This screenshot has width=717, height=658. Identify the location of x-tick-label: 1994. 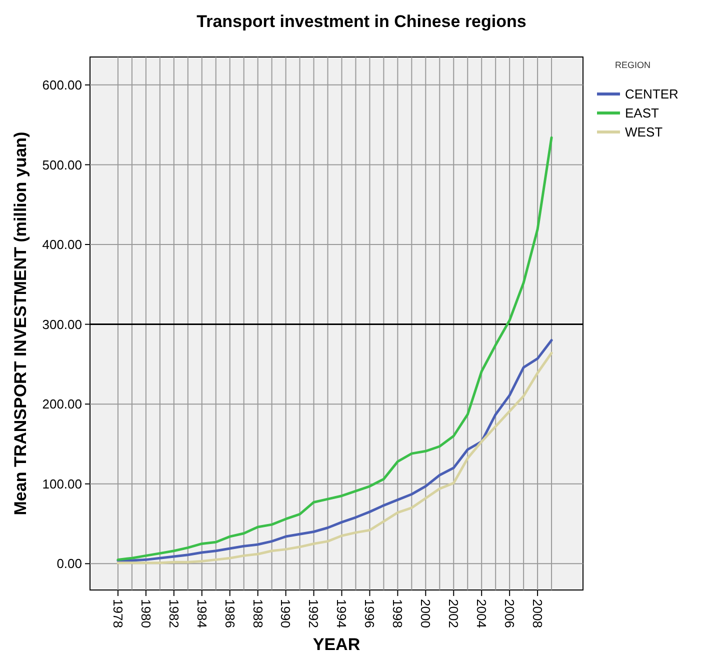
(342, 613).